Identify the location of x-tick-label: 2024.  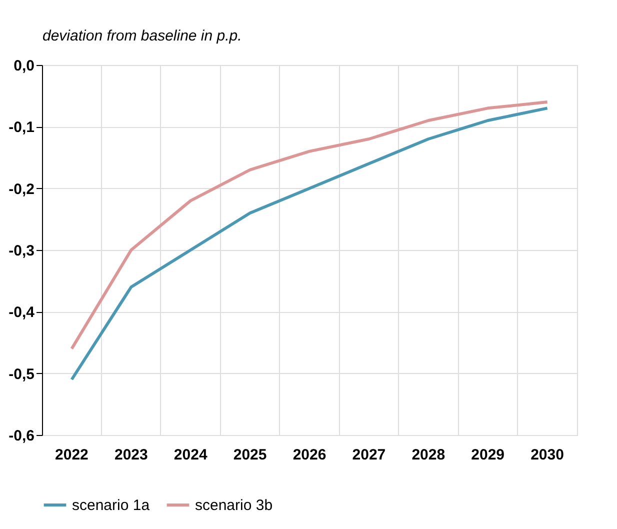
(191, 455).